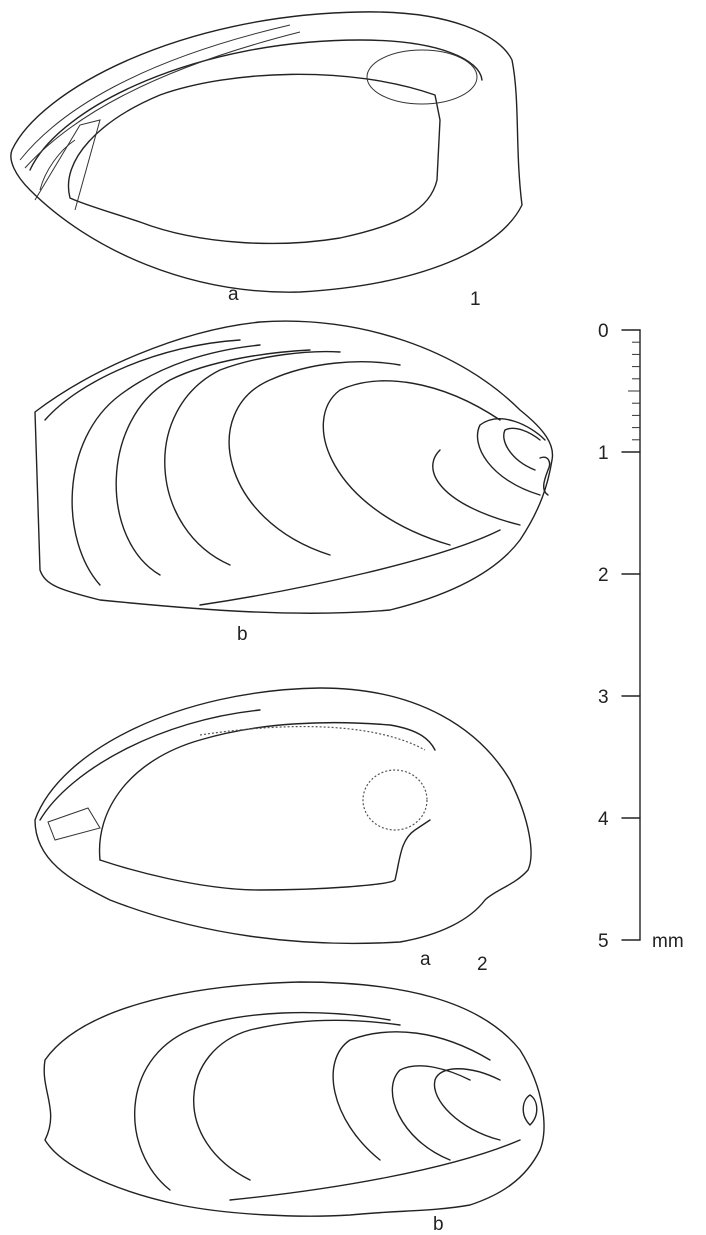 The width and height of the screenshot is (706, 1235). Describe the element at coordinates (294, 1099) in the screenshot. I see `shell-2b` at that location.